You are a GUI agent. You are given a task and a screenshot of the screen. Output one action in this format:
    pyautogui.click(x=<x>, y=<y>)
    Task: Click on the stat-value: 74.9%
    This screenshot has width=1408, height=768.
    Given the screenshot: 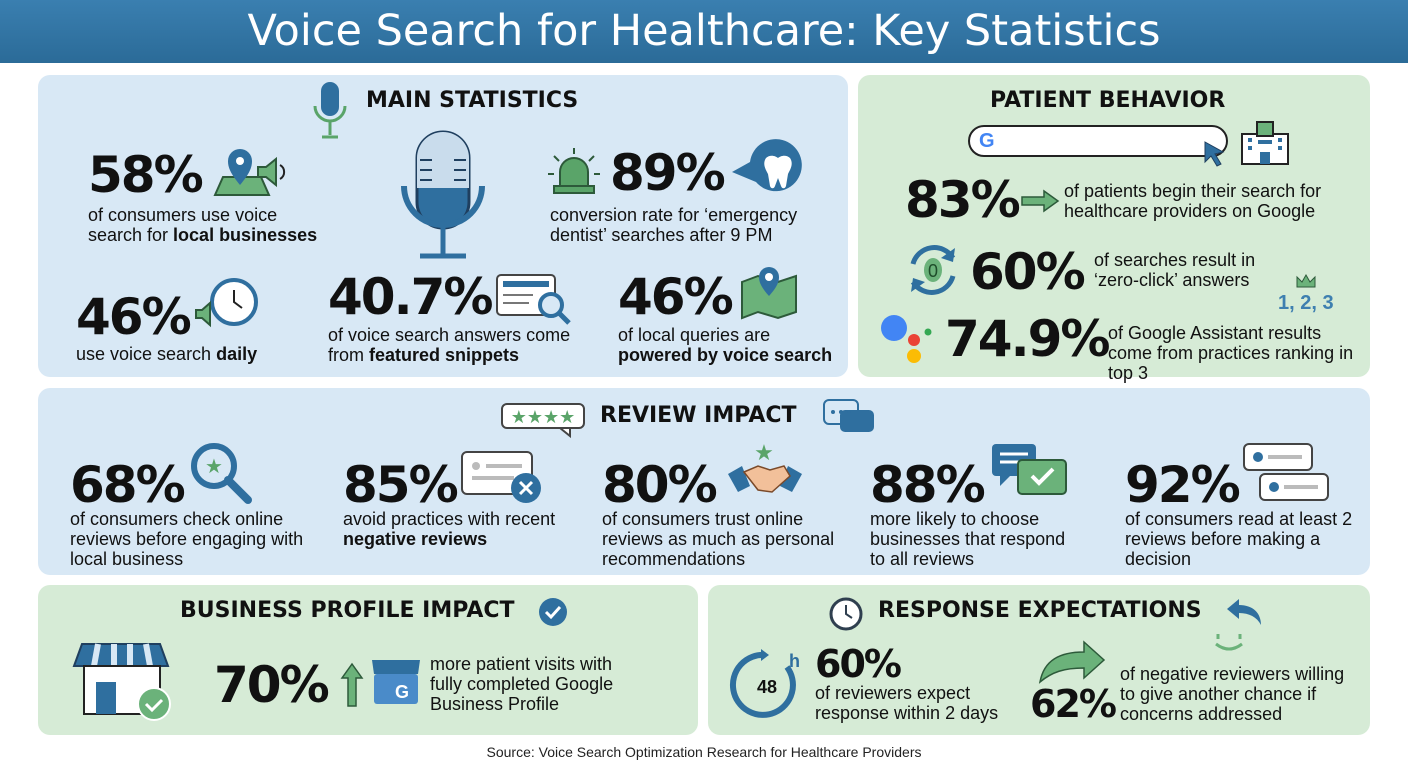 What is the action you would take?
    pyautogui.click(x=1027, y=339)
    